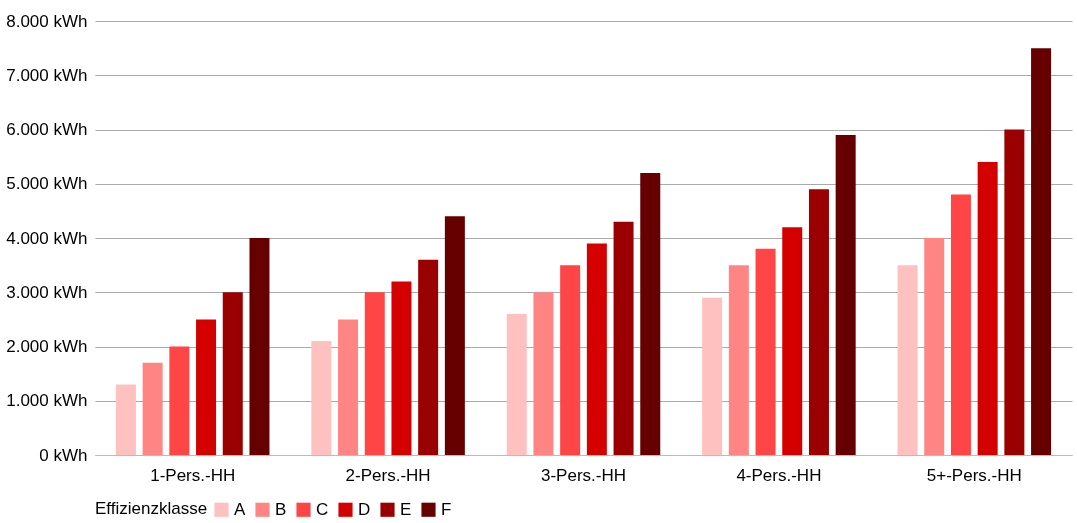  What do you see at coordinates (446, 509) in the screenshot?
I see `legend-label: F` at bounding box center [446, 509].